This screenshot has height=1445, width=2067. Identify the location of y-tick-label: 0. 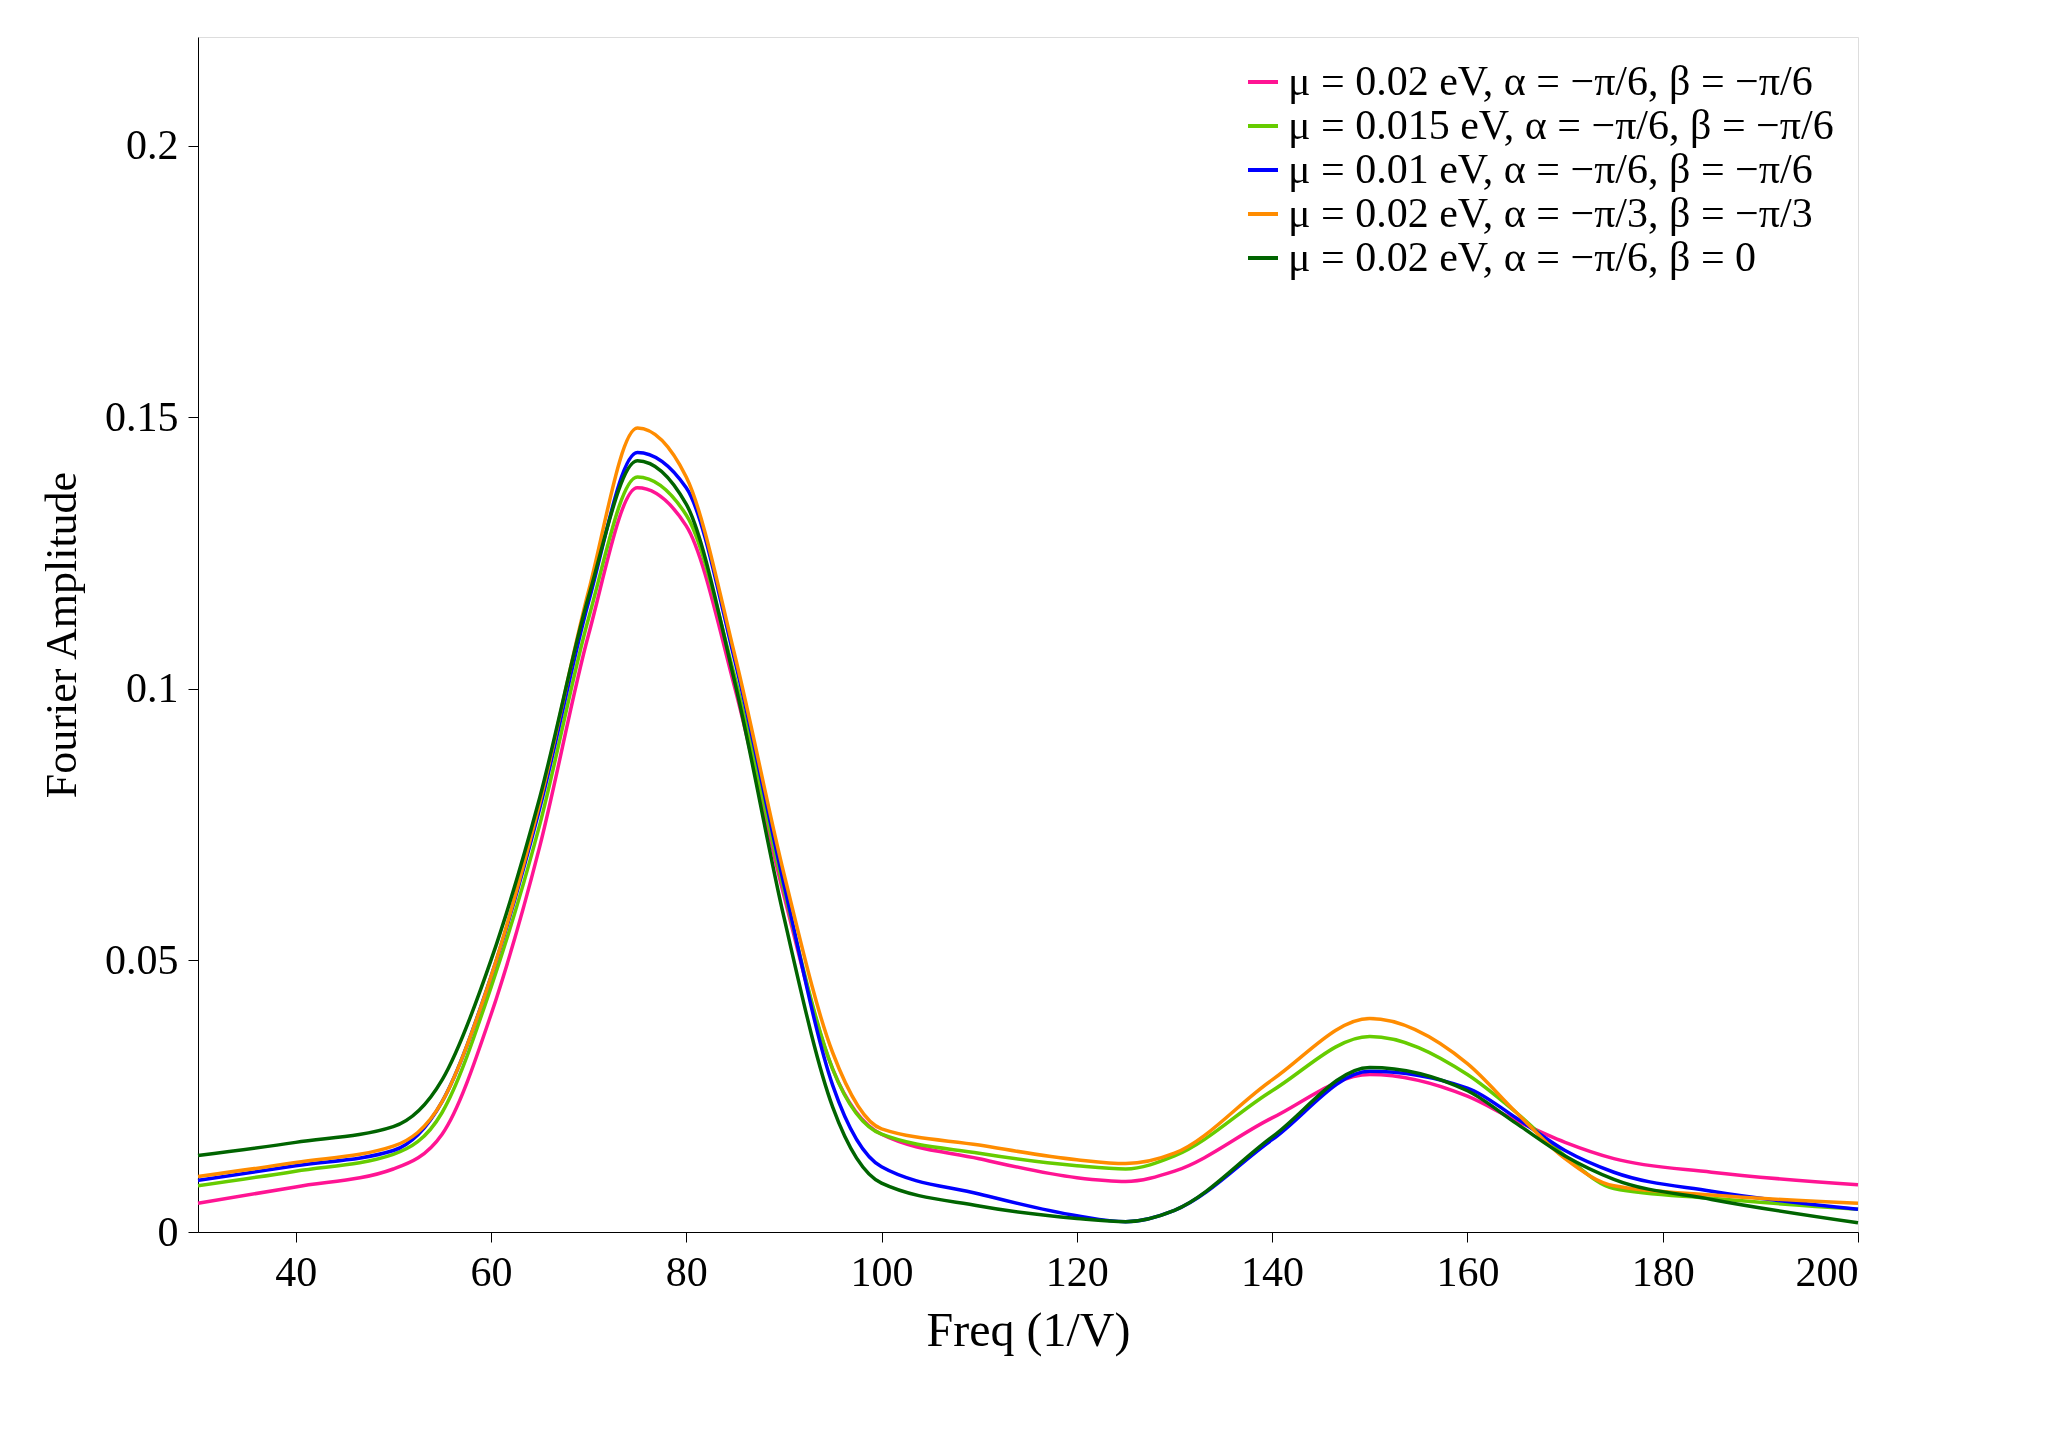
(168, 1231).